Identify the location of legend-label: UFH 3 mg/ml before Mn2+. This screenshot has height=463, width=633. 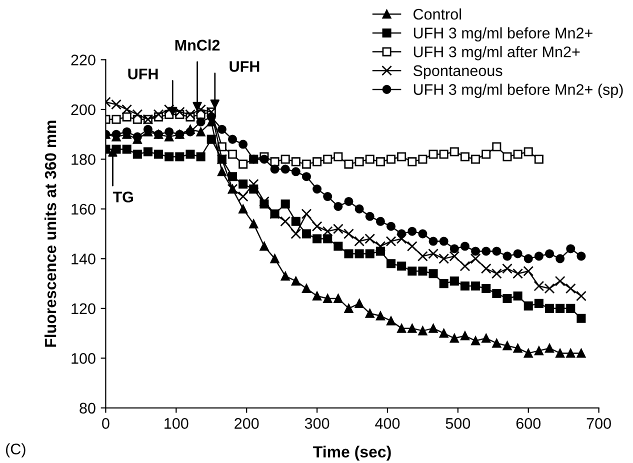
(503, 34).